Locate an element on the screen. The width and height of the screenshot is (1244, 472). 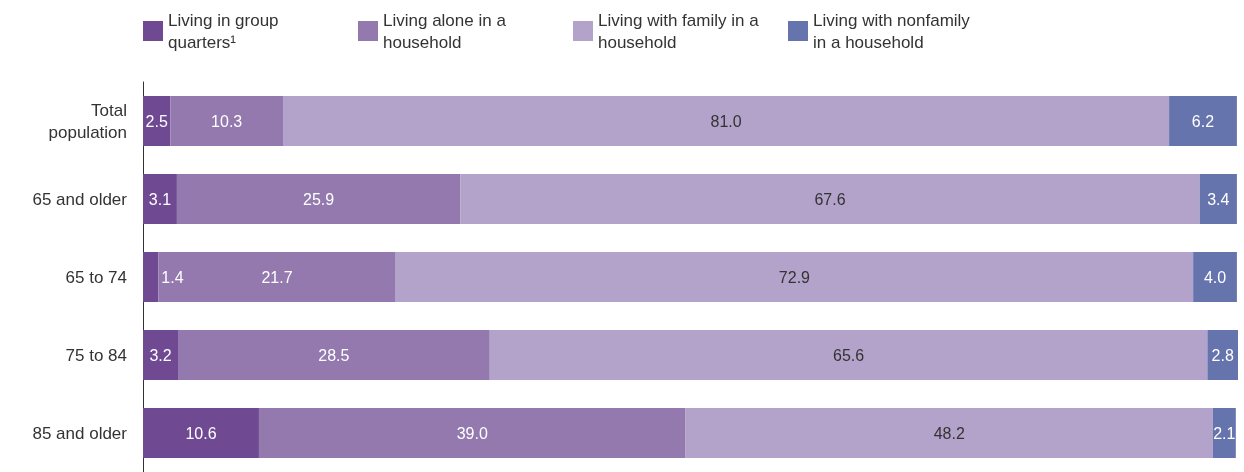
data-label: 3.4 is located at coordinates (1218, 199).